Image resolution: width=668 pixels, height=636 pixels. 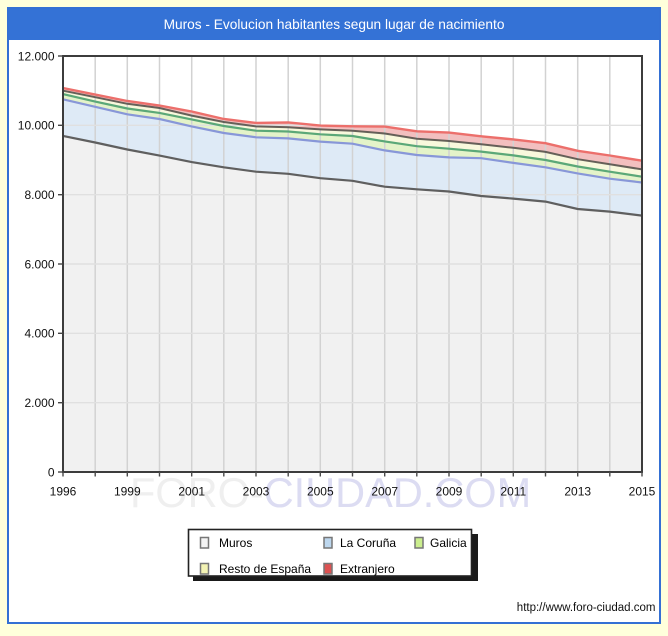 I want to click on svg-text: 2003, so click(x=256, y=492).